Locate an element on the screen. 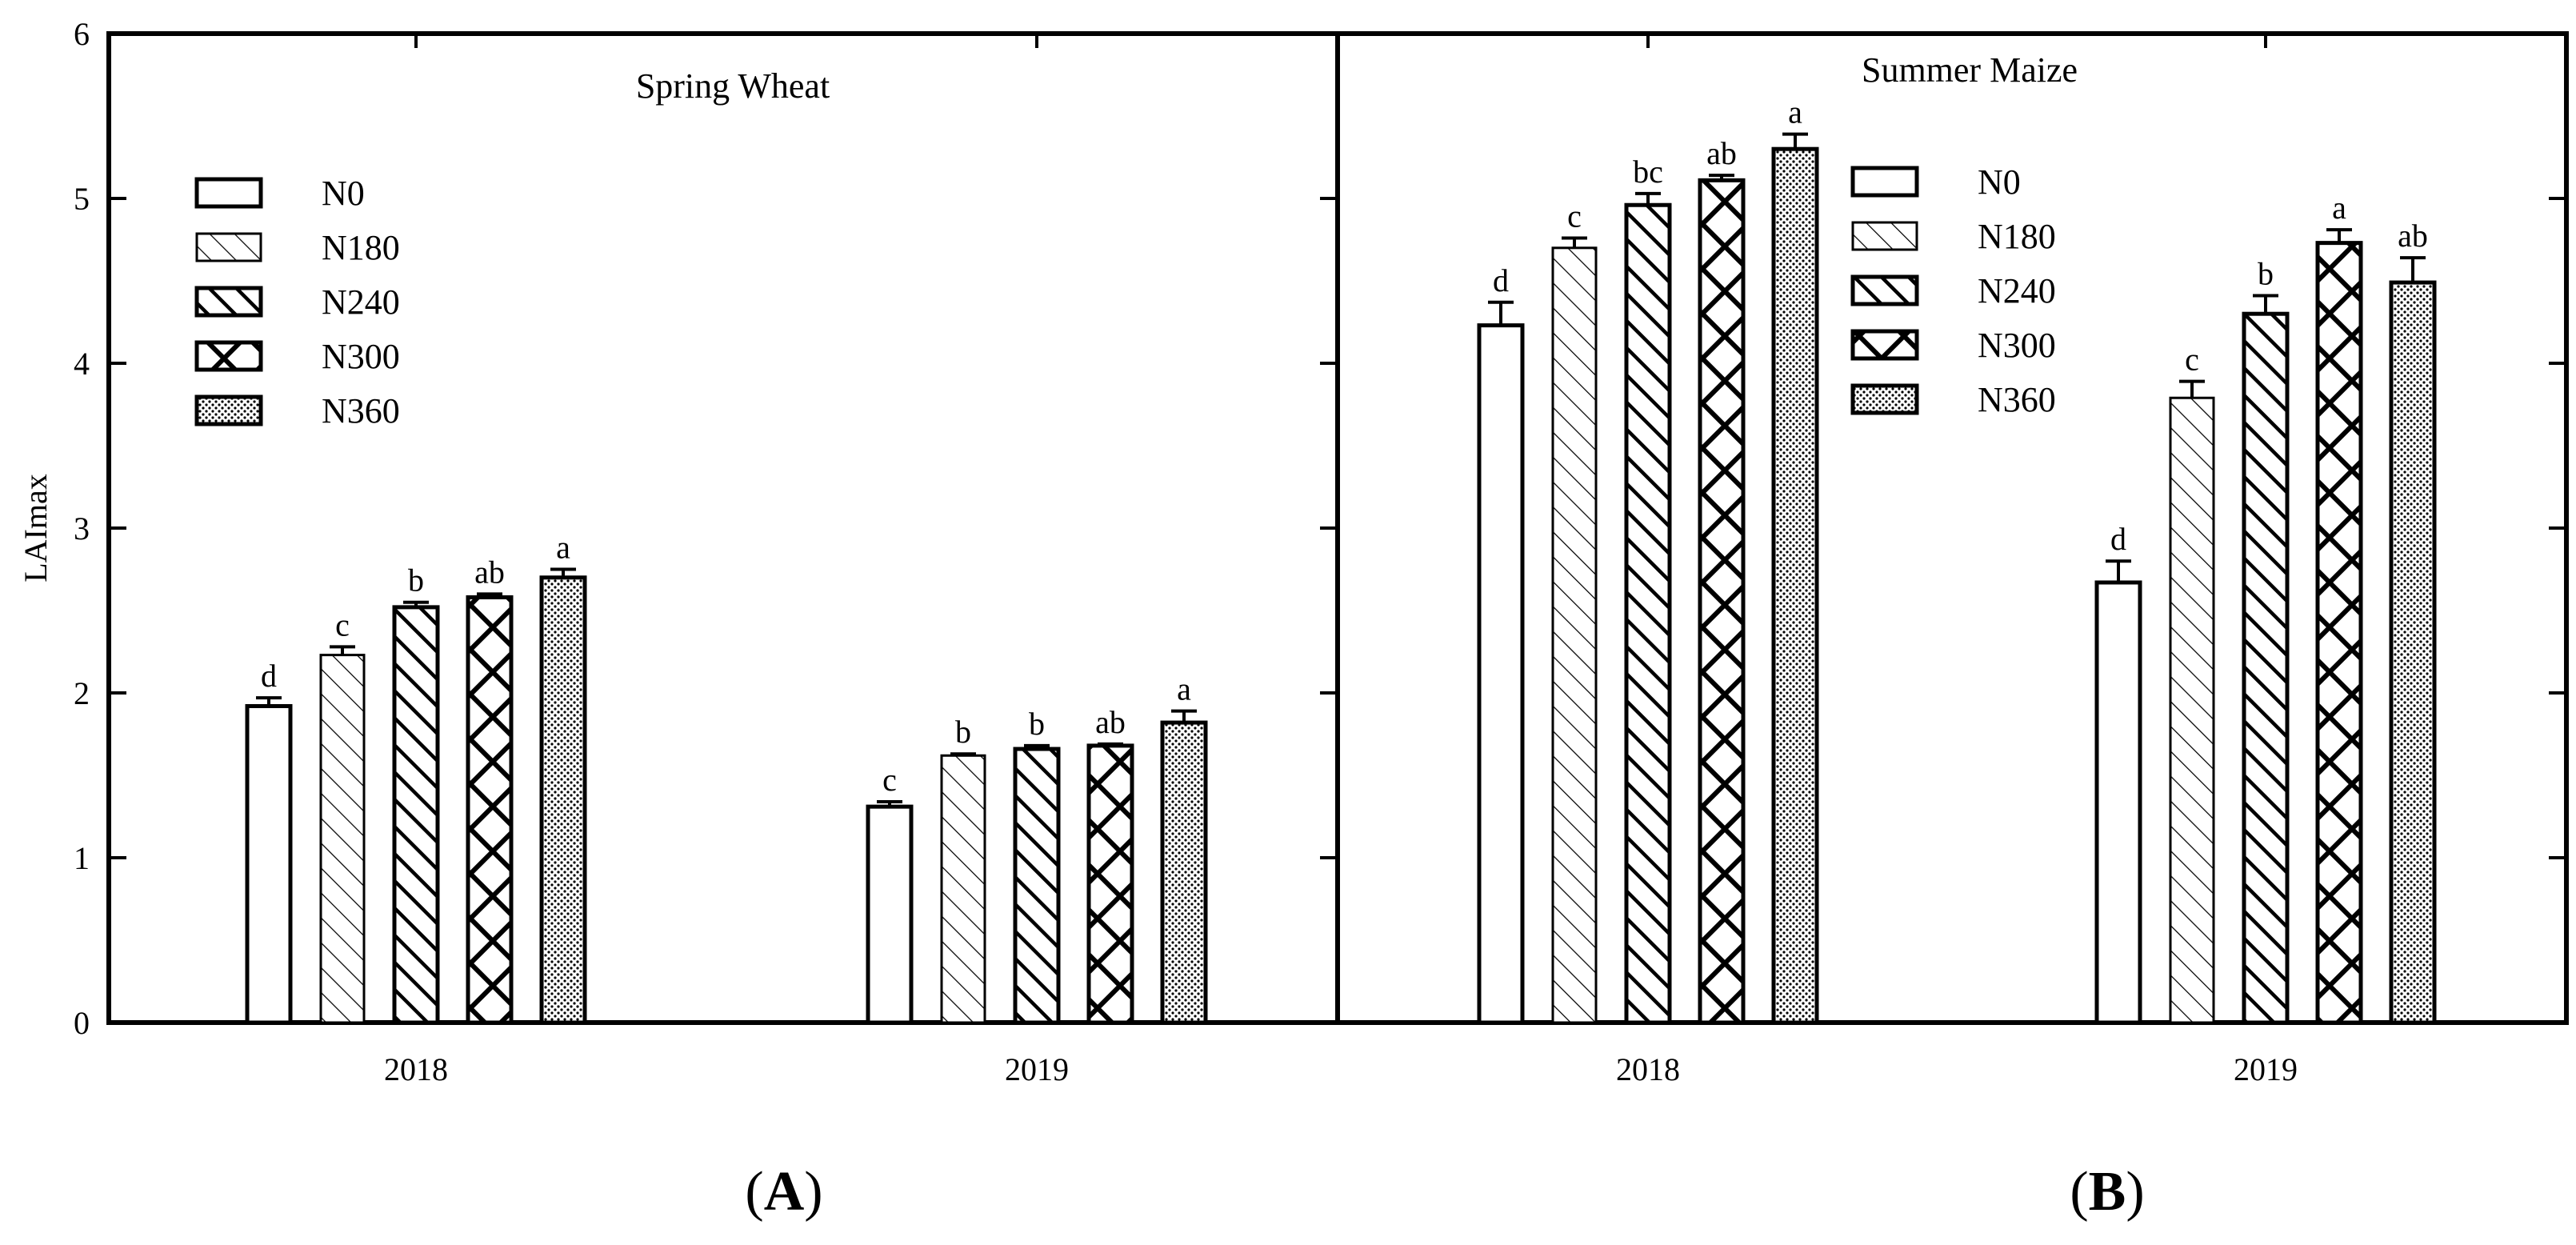 The image size is (2576, 1245). panel-a-legend: N0 N180 N240 N300 N360 is located at coordinates (297, 302).